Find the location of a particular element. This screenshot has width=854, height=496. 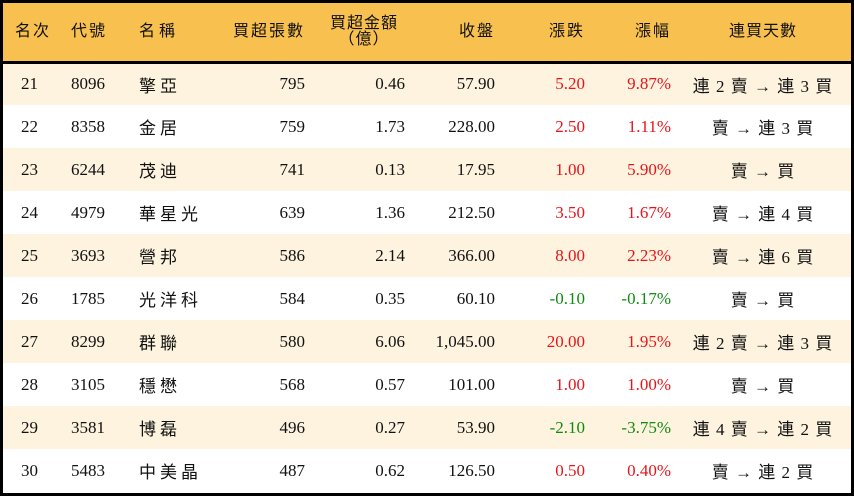

cell-close: 60.10 is located at coordinates (475, 298).